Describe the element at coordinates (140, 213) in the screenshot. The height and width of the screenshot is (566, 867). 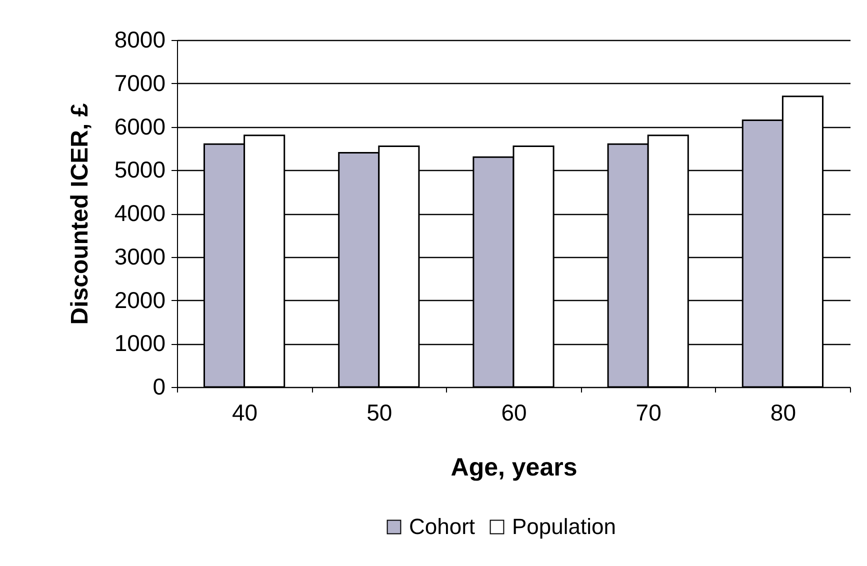
I see `y-tick-label: 4000` at that location.